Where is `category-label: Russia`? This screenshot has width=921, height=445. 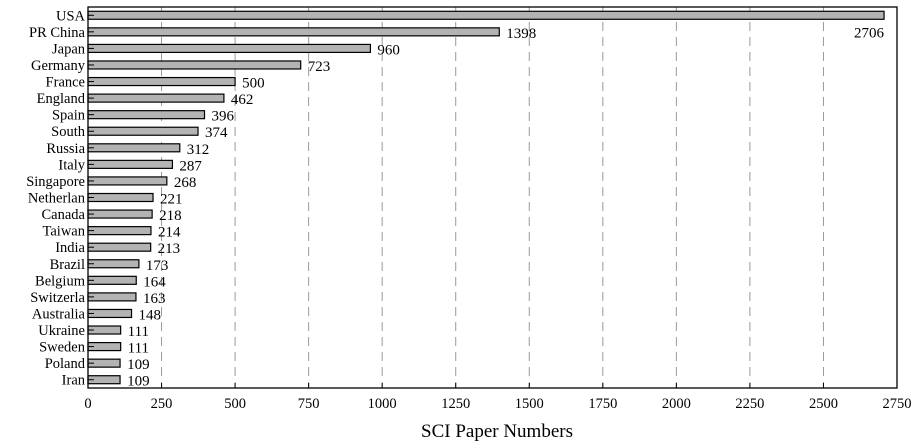
category-label: Russia is located at coordinates (65, 149).